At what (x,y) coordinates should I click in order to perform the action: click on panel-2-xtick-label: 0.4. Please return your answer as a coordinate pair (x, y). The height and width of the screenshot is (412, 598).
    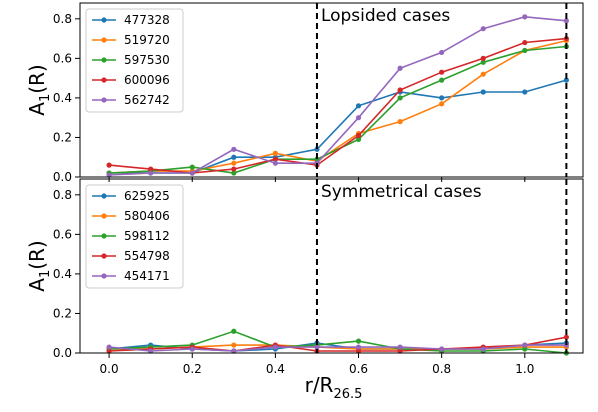
    Looking at the image, I should click on (275, 369).